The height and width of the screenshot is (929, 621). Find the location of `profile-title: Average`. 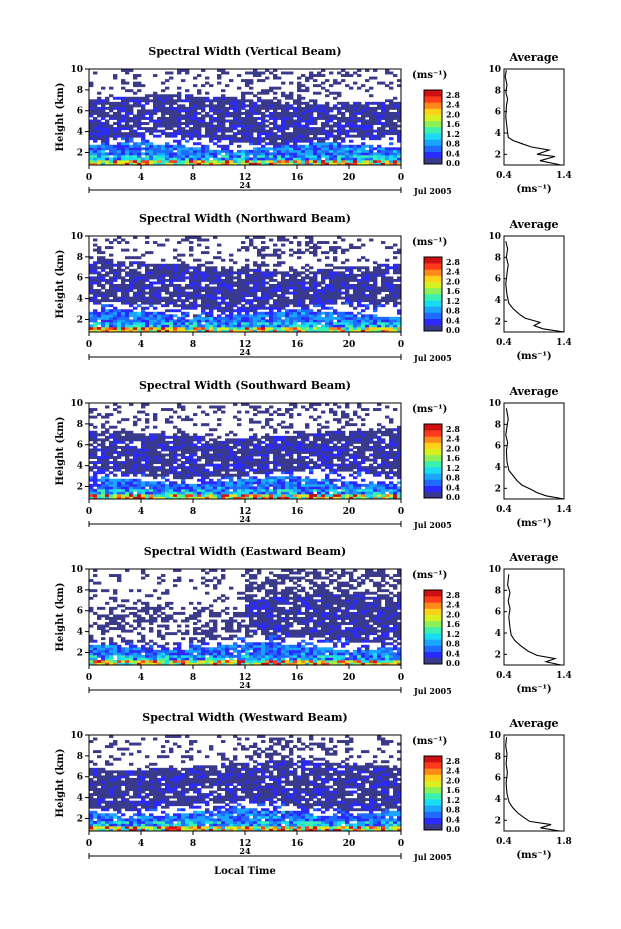

profile-title: Average is located at coordinates (533, 224).